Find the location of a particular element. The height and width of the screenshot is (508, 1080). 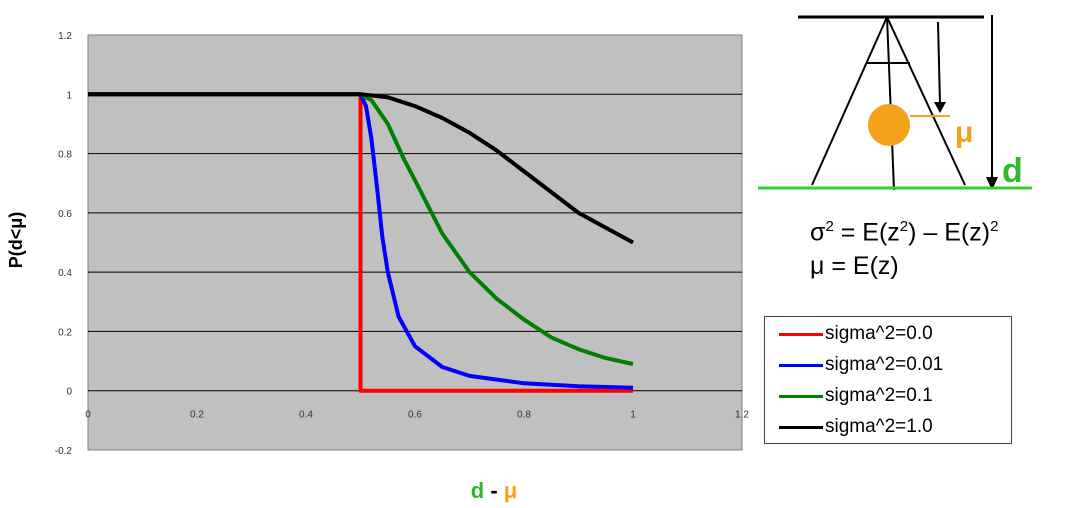

x-tick-label: 0.8 is located at coordinates (524, 415).